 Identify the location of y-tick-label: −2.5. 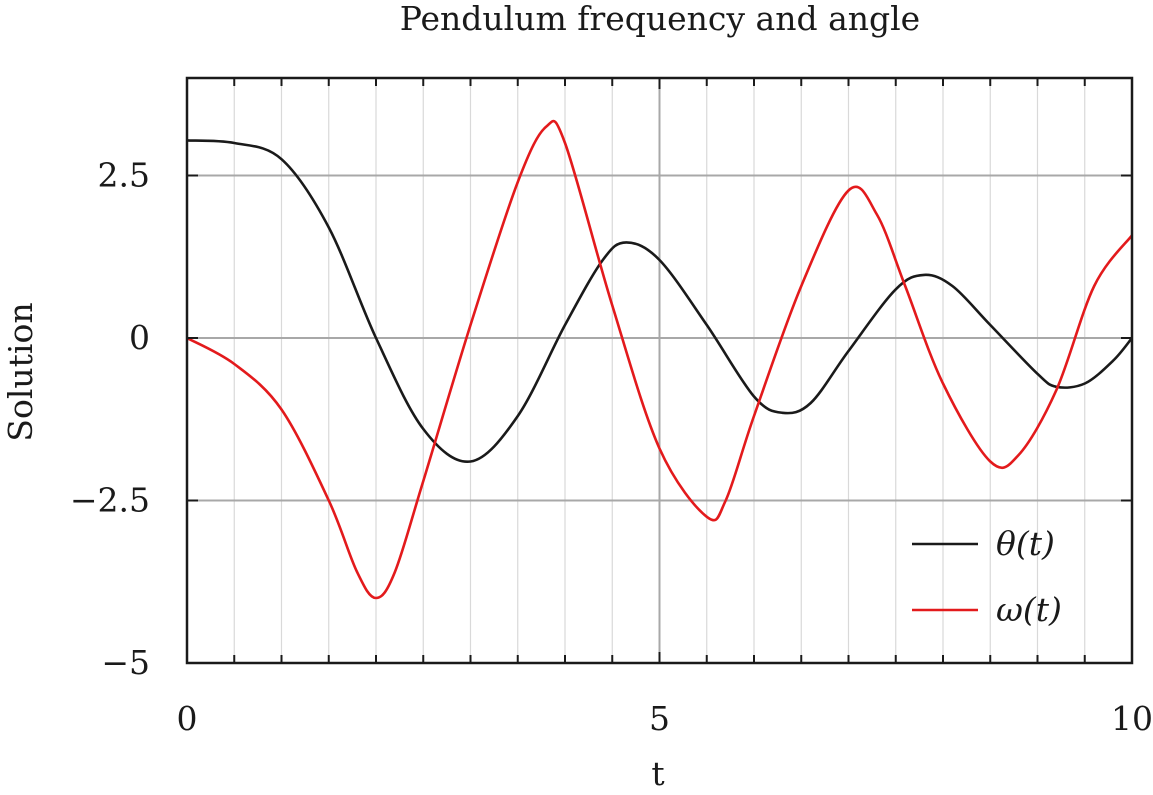
(110, 500).